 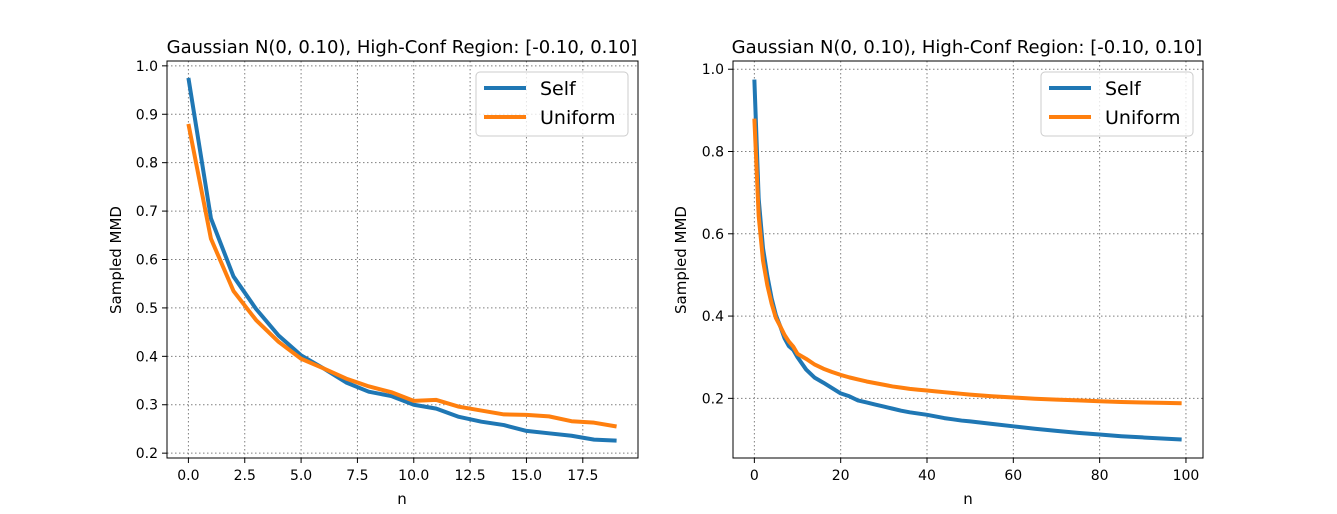 What do you see at coordinates (1186, 476) in the screenshot?
I see `right-x-tick-label: 100` at bounding box center [1186, 476].